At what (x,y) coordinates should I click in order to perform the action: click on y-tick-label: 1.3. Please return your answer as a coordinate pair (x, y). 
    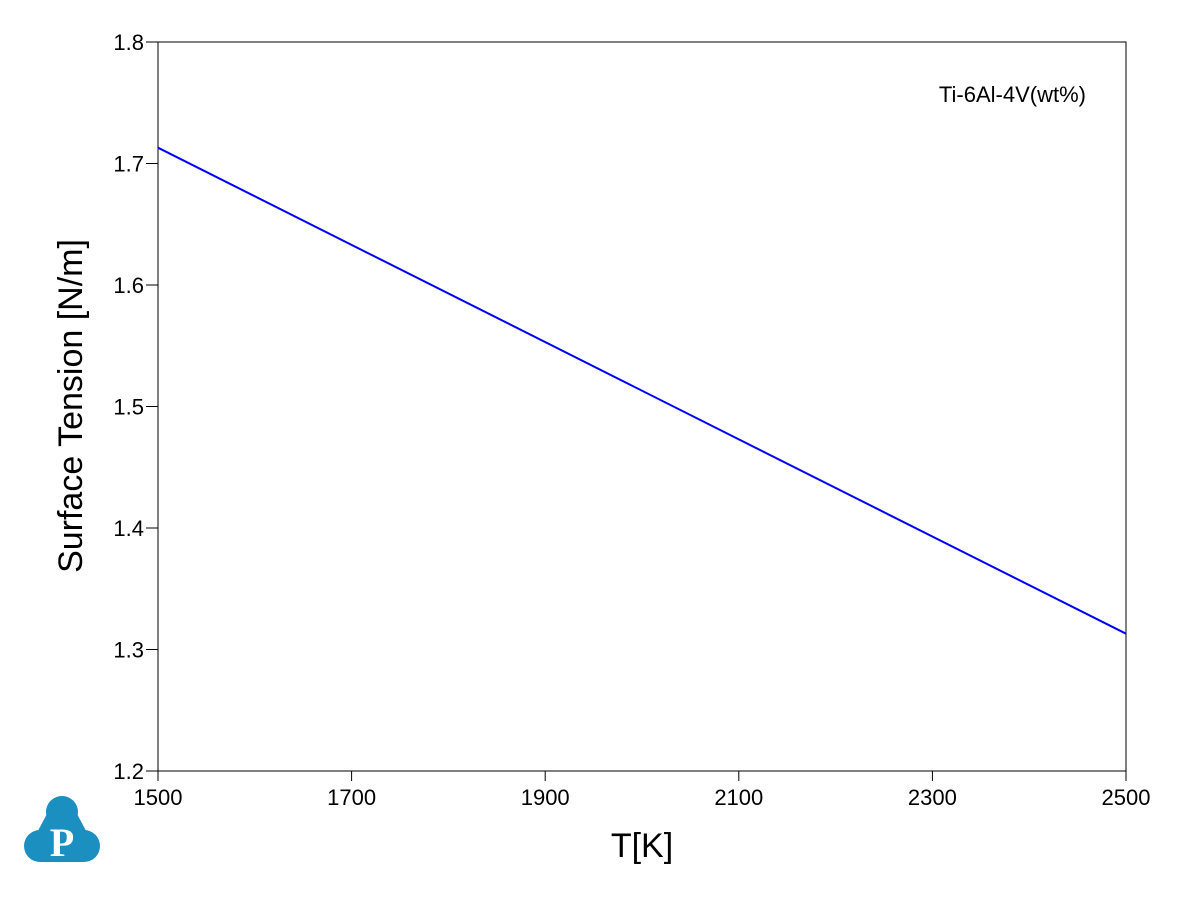
    Looking at the image, I should click on (128, 650).